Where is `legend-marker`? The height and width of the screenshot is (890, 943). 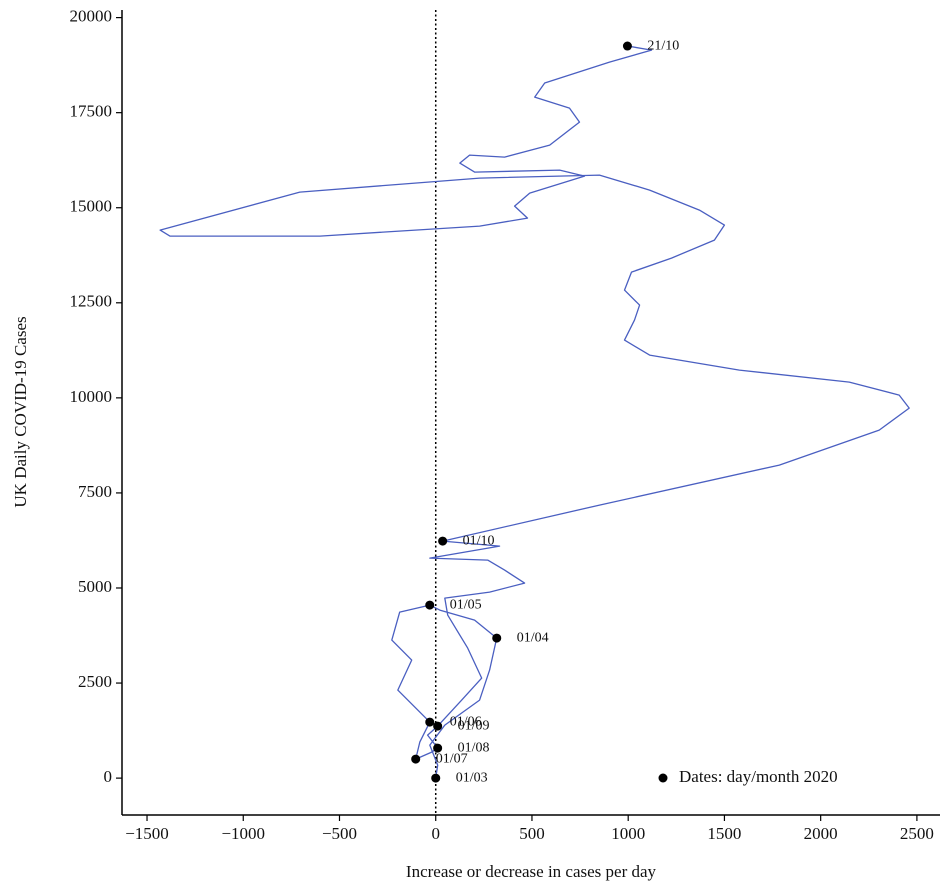
legend-marker is located at coordinates (663, 778).